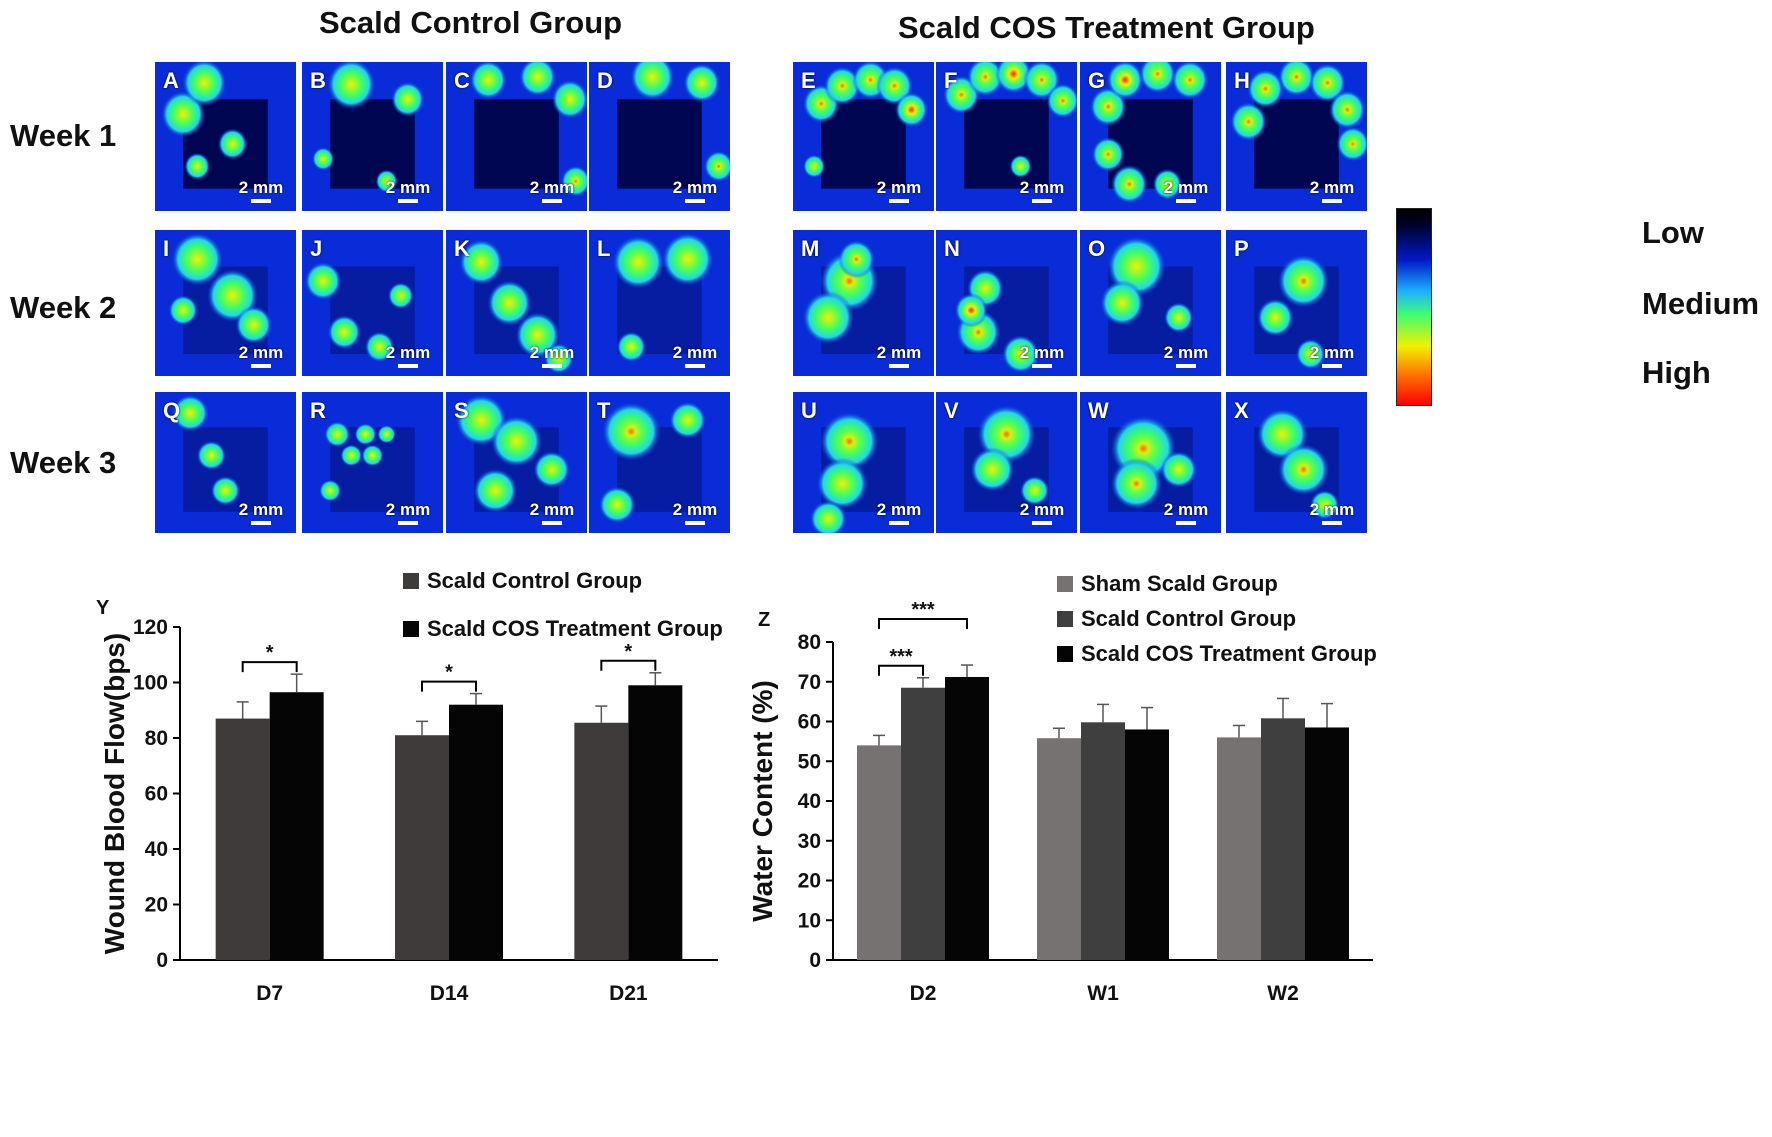  What do you see at coordinates (604, 410) in the screenshot?
I see `panel-letter: T` at bounding box center [604, 410].